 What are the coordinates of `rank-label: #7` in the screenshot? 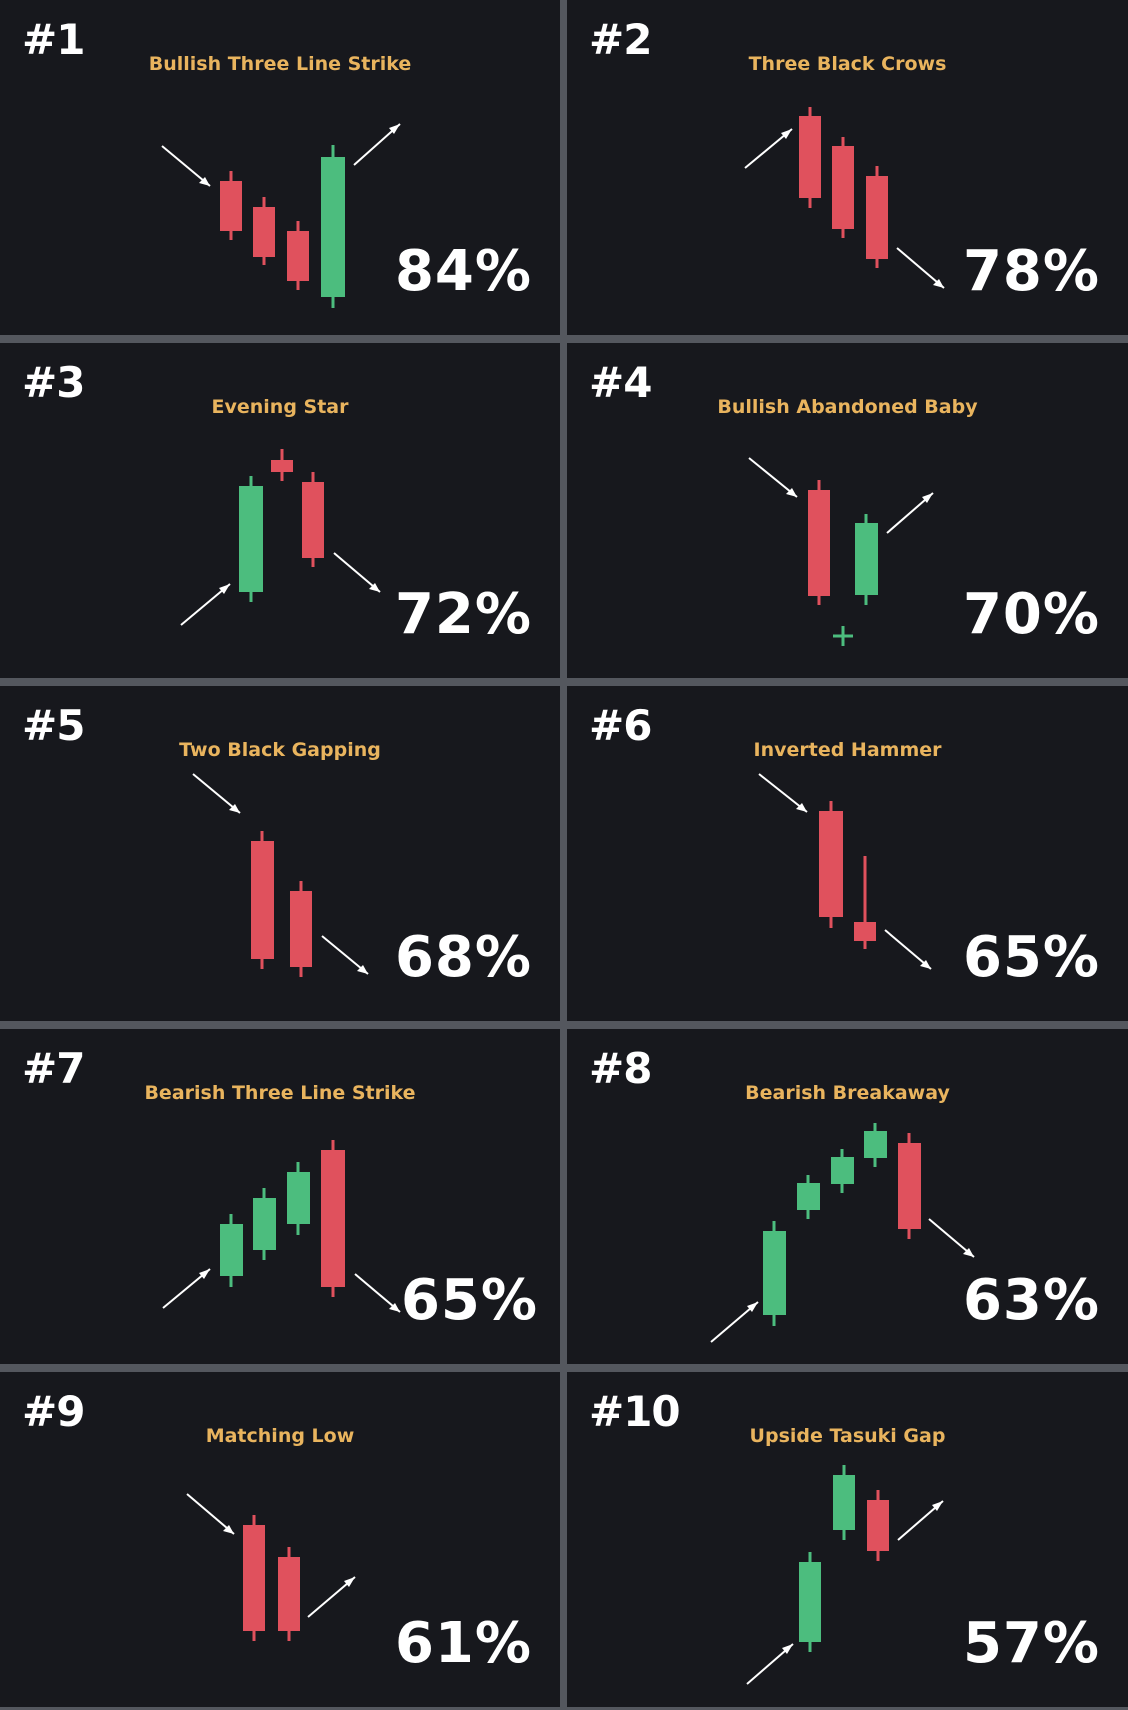 It's located at (53, 1068).